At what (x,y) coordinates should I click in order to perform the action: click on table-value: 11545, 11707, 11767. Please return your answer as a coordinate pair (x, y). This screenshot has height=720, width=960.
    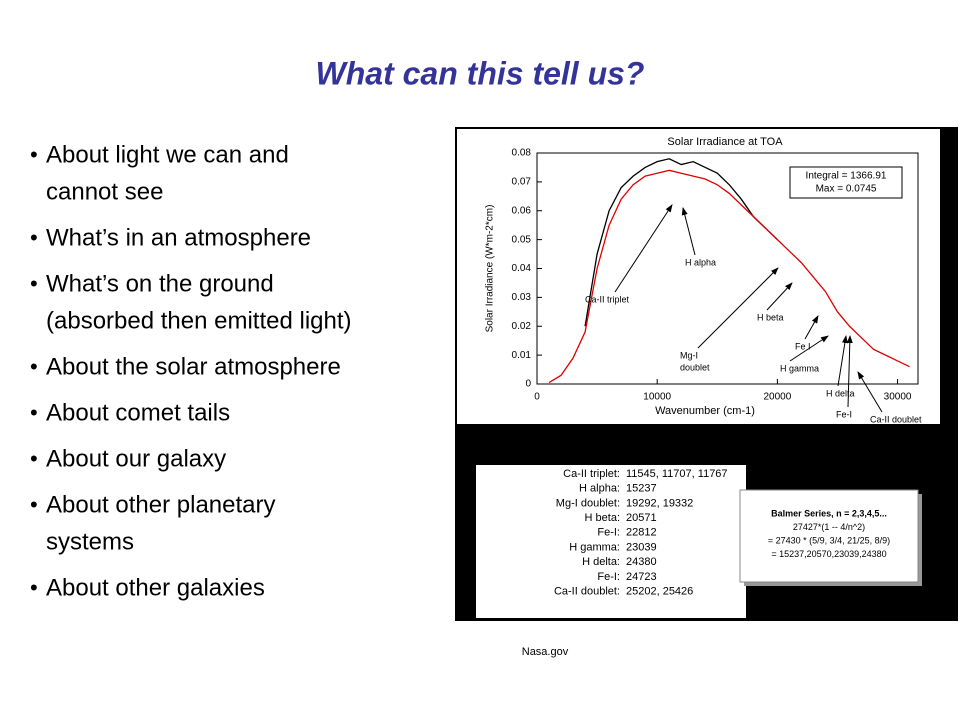
    Looking at the image, I should click on (677, 474).